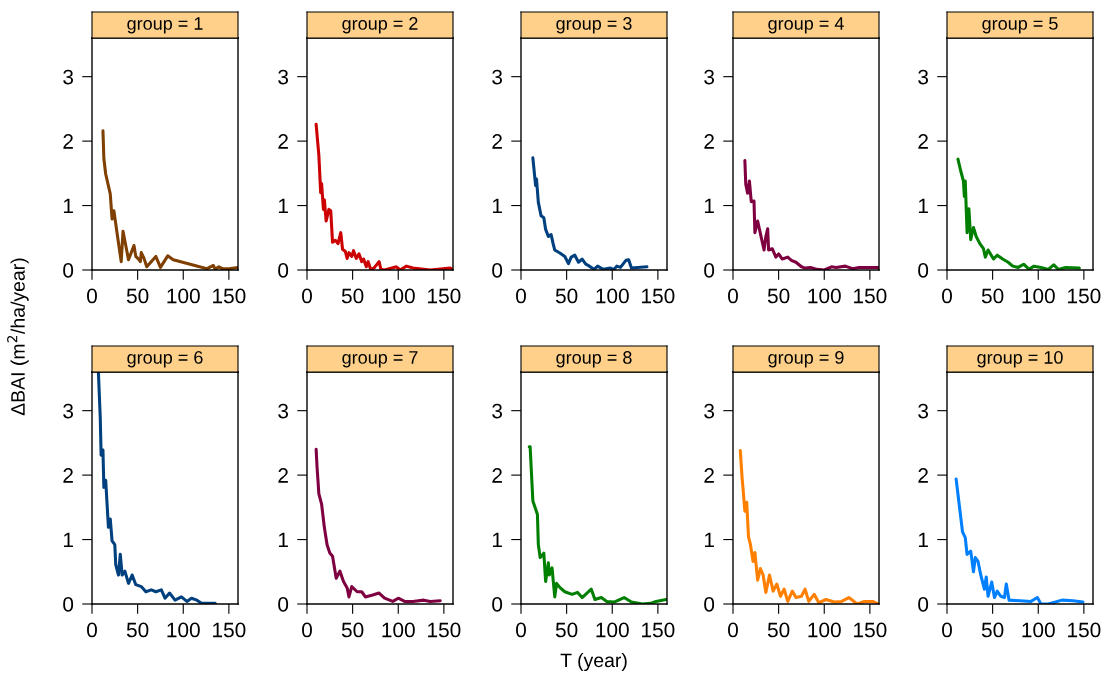  What do you see at coordinates (594, 25) in the screenshot?
I see `chart-title: group = 3` at bounding box center [594, 25].